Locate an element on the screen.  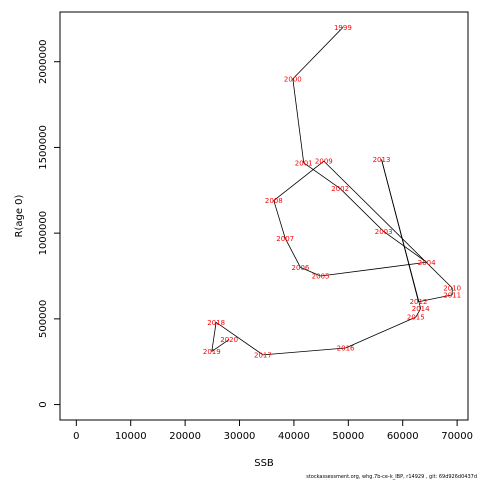
year-label: 2001 is located at coordinates (304, 163).